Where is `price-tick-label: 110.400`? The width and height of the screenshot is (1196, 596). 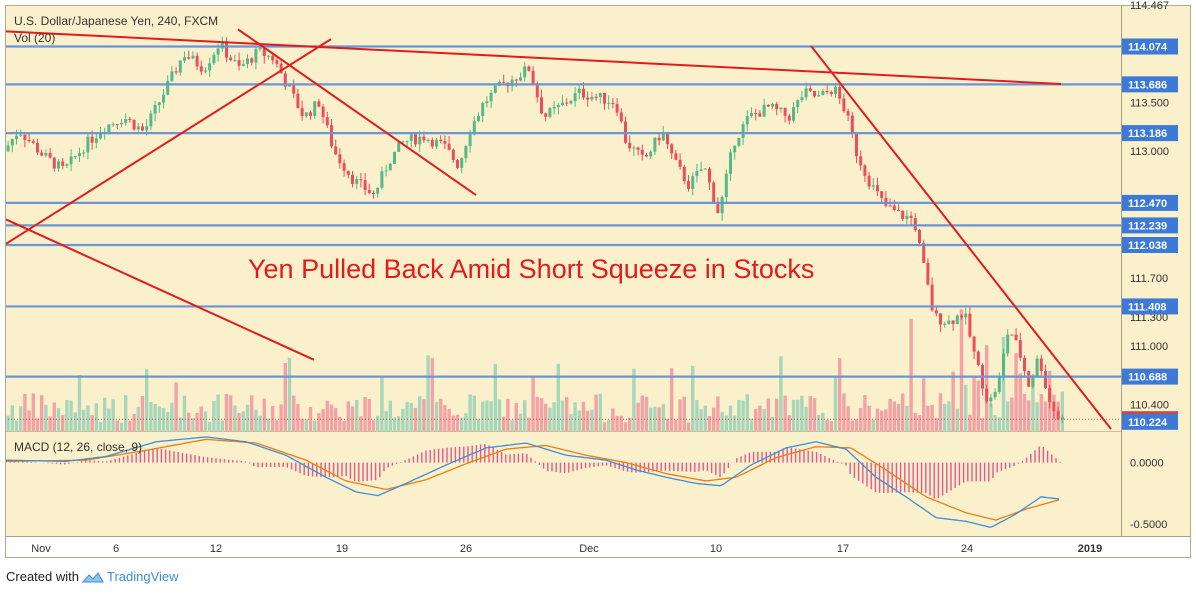
price-tick-label: 110.400 is located at coordinates (1149, 406).